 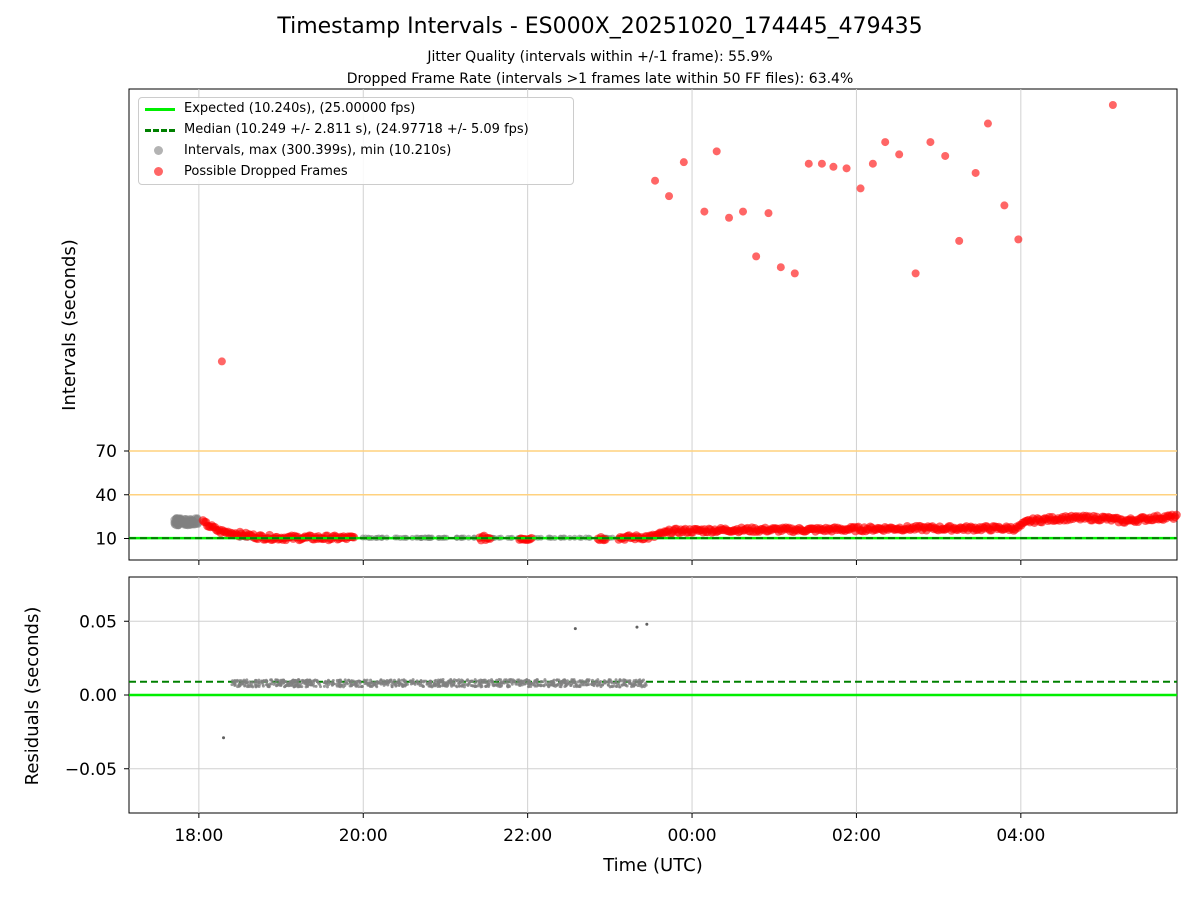 I want to click on time-x-ticks: 18:00 20:00 22:00 00:00 02:00 04:00, so click(x=609, y=829).